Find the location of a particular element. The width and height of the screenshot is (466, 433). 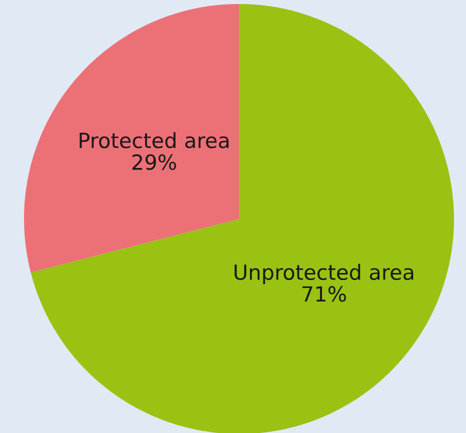

slice-label: Unprotected area is located at coordinates (324, 274).